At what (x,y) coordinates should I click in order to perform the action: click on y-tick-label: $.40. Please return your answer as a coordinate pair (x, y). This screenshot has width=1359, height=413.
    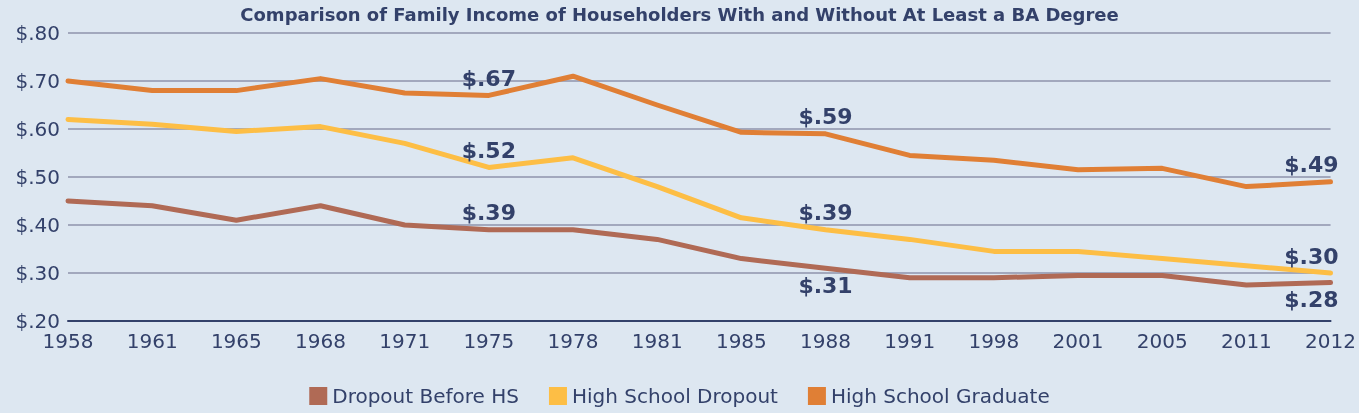
    Looking at the image, I should click on (37, 225).